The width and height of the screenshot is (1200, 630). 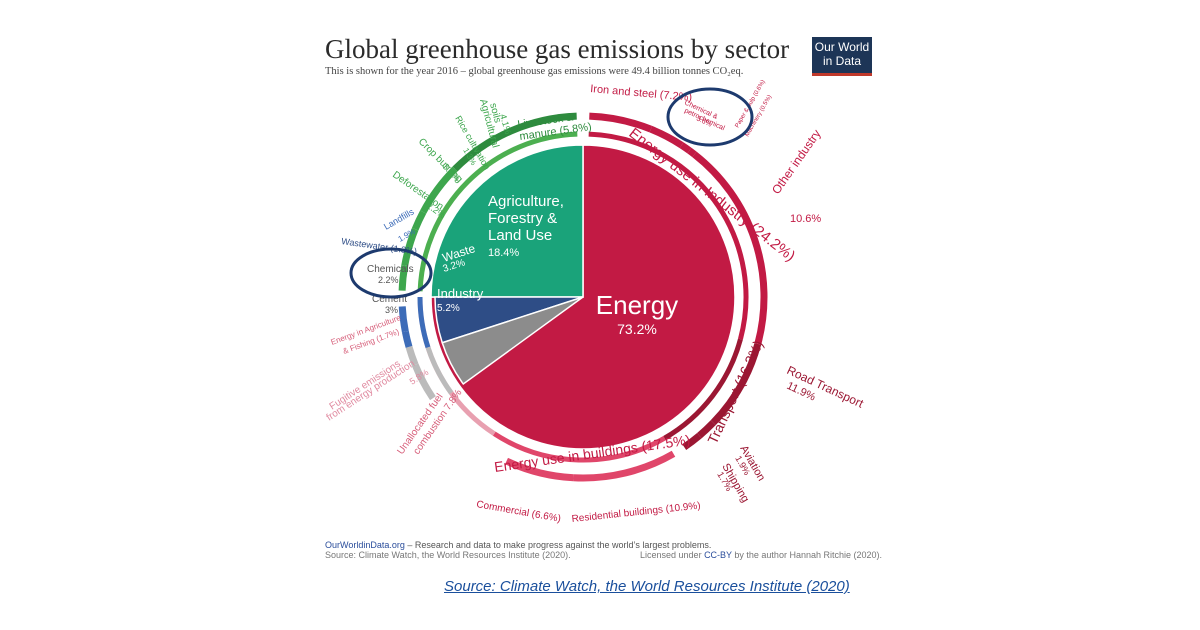 I want to click on ring-label-cement: Cement, so click(x=389, y=299).